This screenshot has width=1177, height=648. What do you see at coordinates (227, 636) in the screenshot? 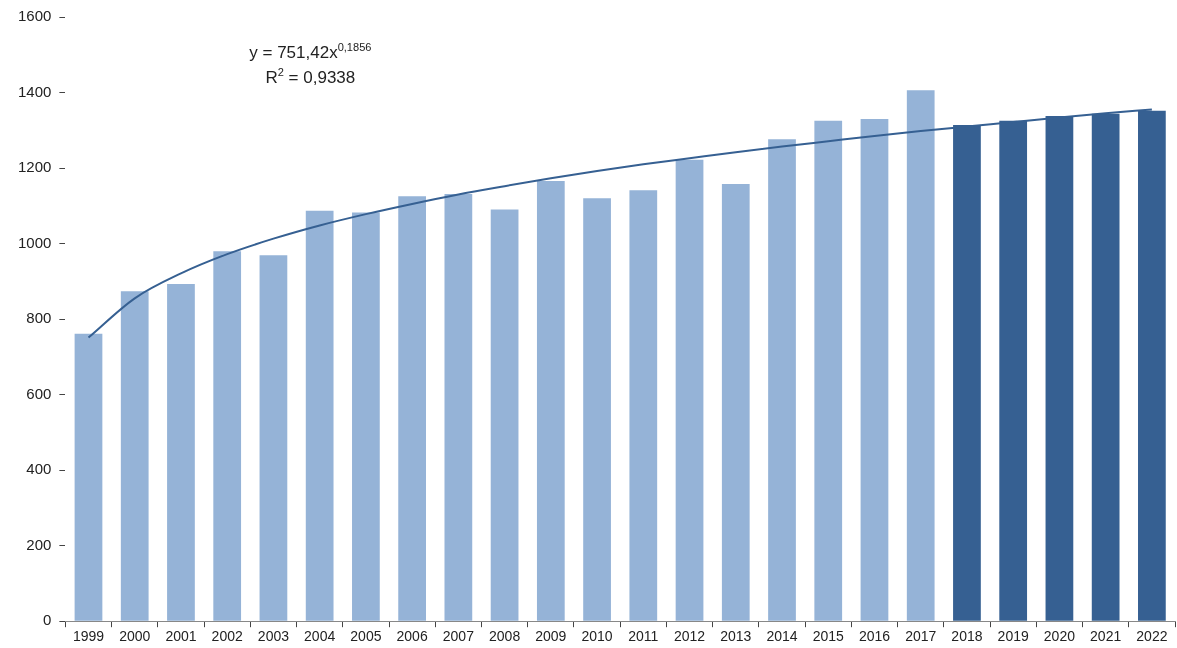
I see `x-tick-label: 2002` at bounding box center [227, 636].